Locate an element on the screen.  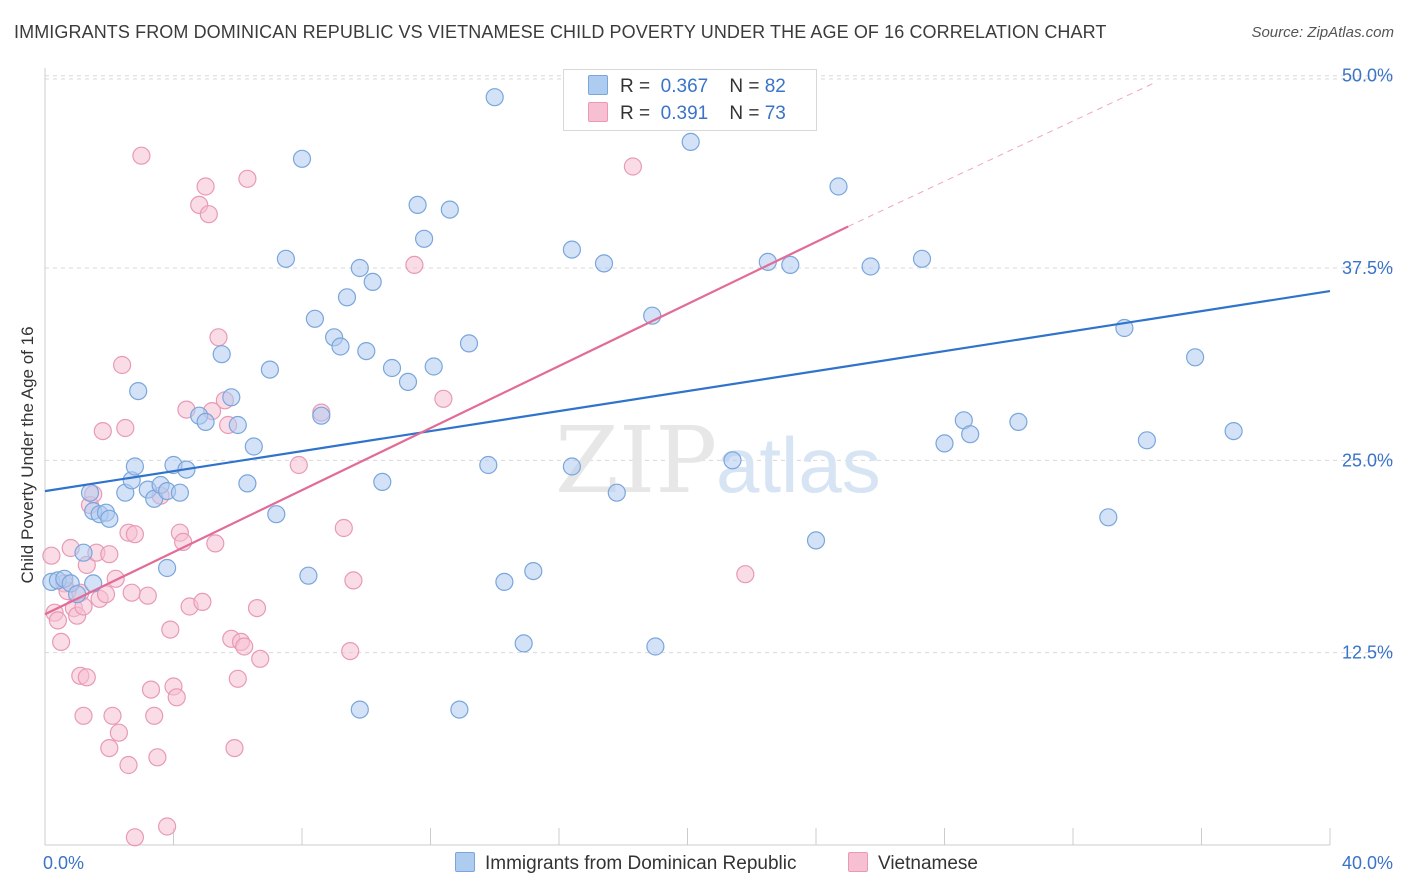
legend-n-value: 73 is located at coordinates (775, 113).